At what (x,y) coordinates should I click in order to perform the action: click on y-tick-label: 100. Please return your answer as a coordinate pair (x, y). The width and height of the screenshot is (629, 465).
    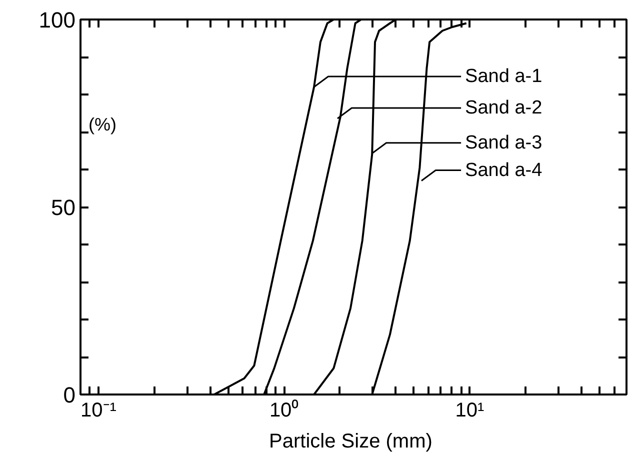
    Looking at the image, I should click on (57, 20).